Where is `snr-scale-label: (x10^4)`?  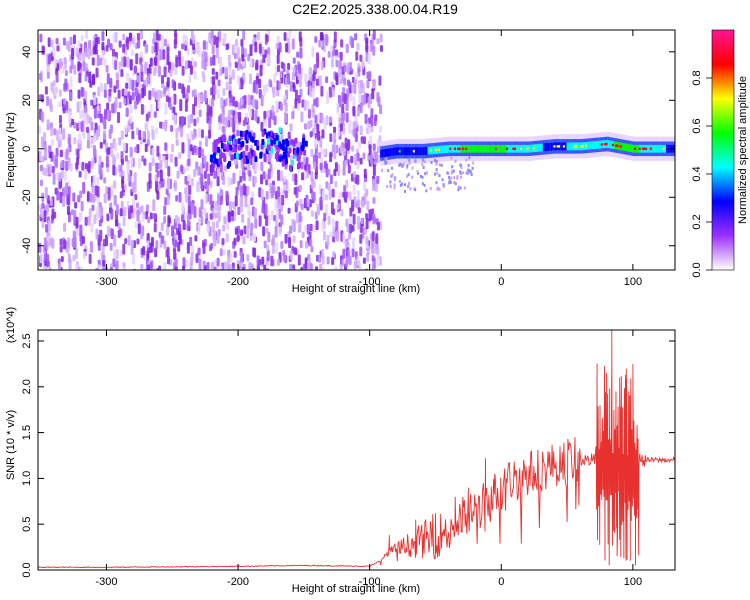
snr-scale-label: (x10^4) is located at coordinates (11, 325).